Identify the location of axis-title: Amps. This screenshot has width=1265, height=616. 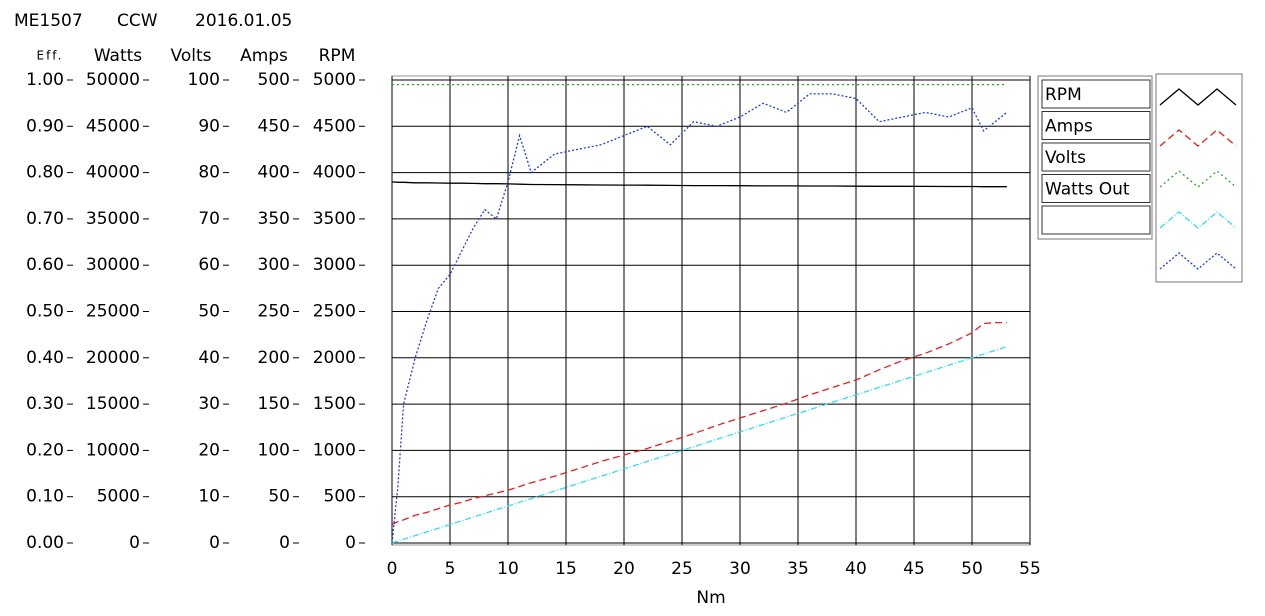
(264, 56).